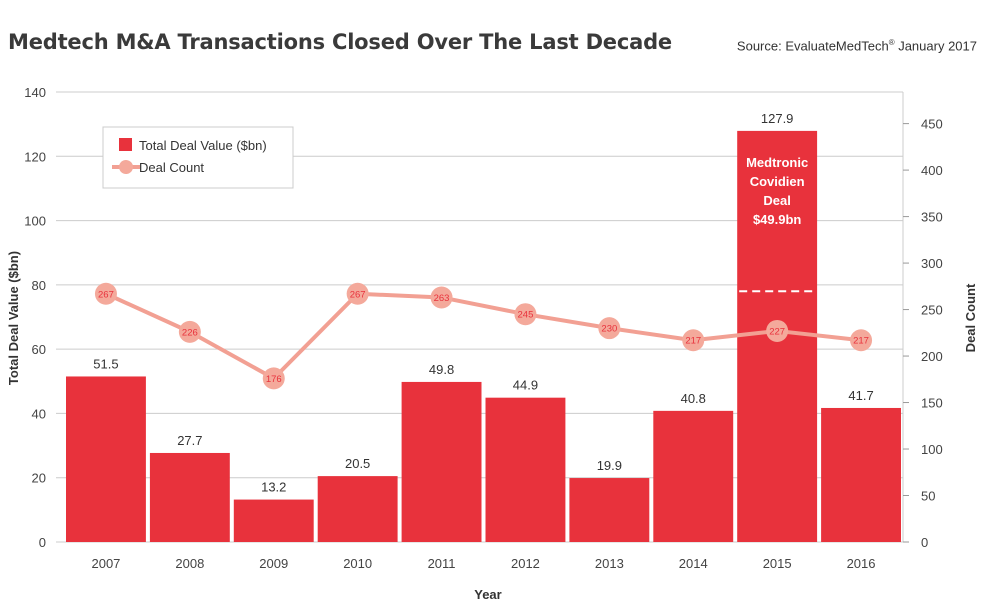 This screenshot has height=610, width=987. I want to click on y2-tick-label: 450, so click(932, 124).